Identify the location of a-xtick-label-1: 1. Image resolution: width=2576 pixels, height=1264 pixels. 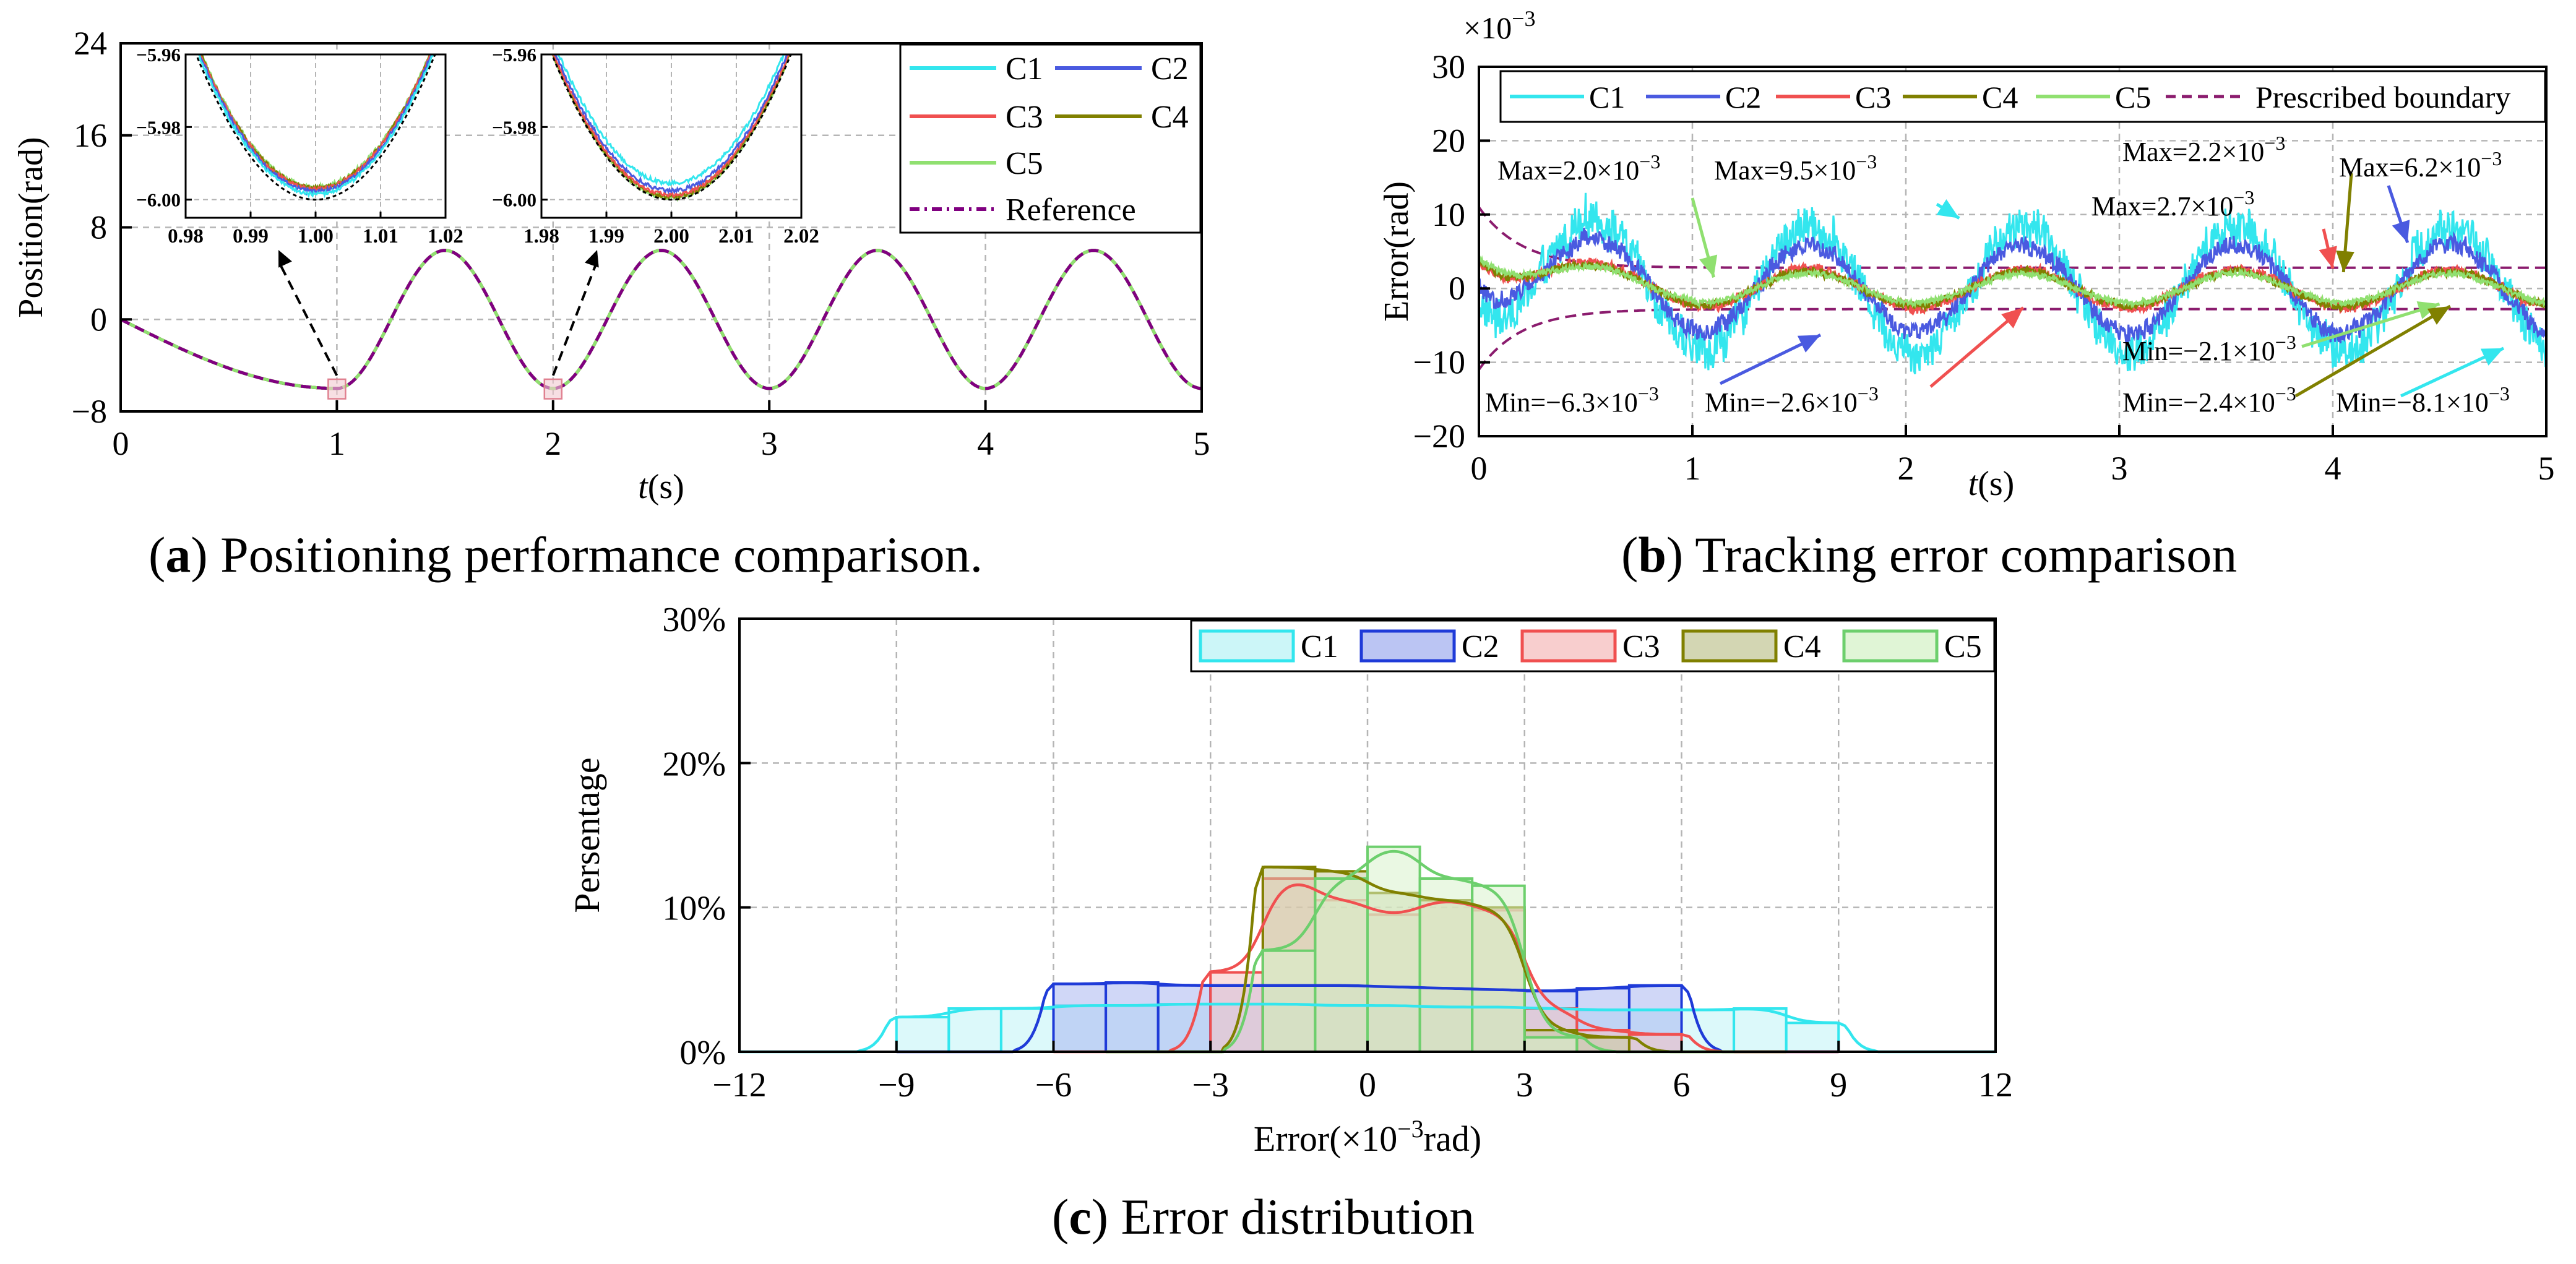
(337, 443).